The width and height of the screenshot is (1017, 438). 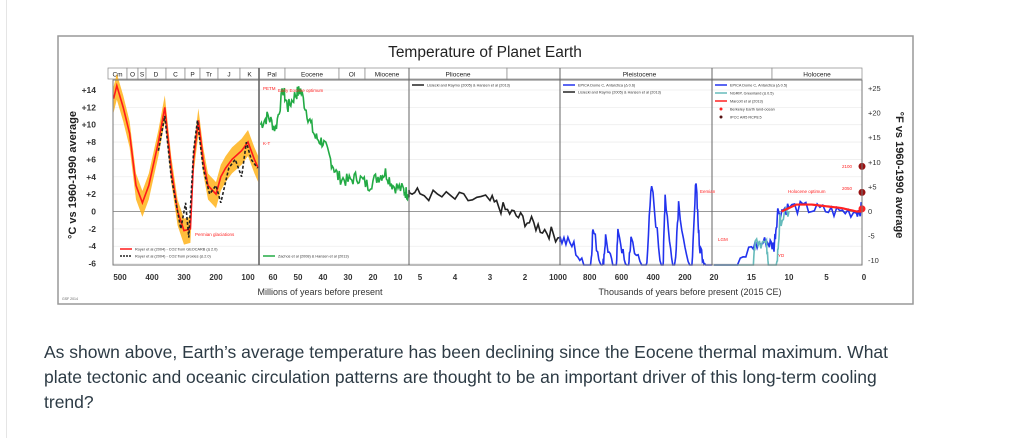 What do you see at coordinates (847, 166) in the screenshot?
I see `chart-annotation: 2100` at bounding box center [847, 166].